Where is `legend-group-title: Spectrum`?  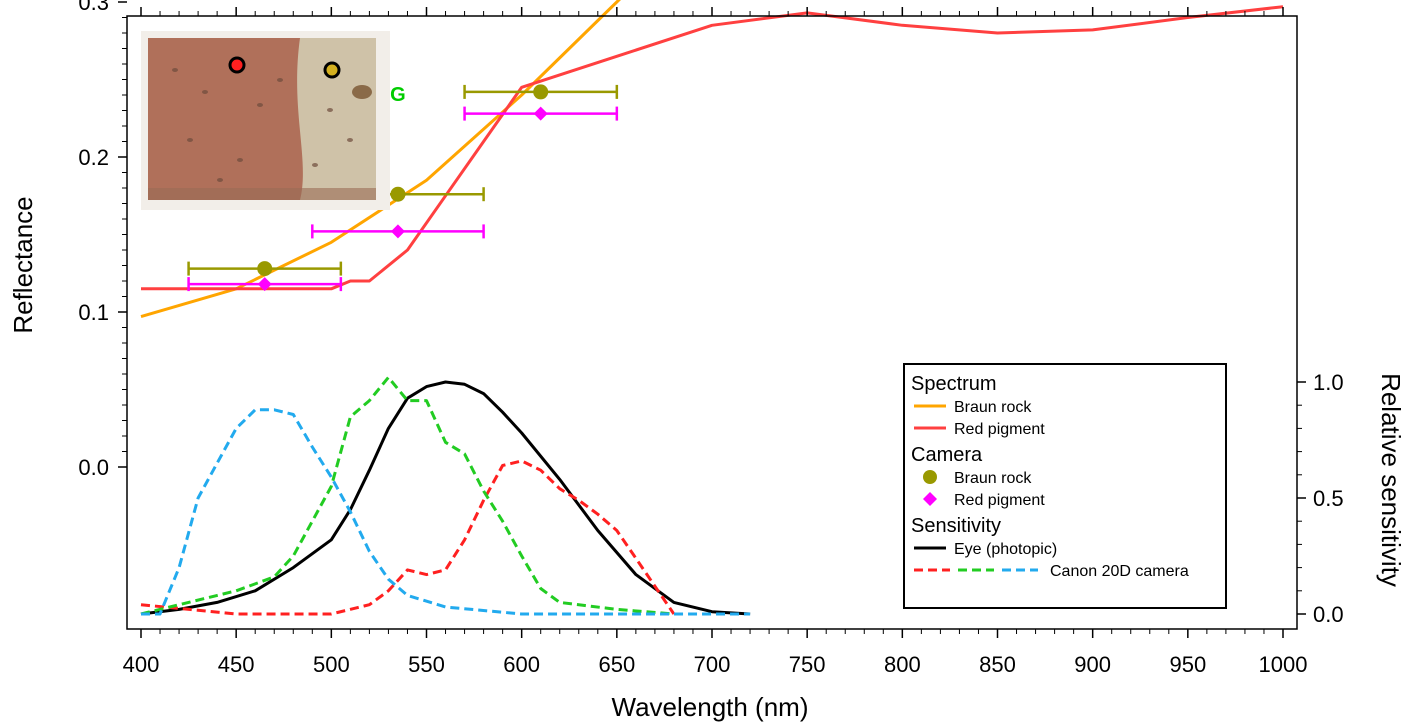 legend-group-title: Spectrum is located at coordinates (954, 384).